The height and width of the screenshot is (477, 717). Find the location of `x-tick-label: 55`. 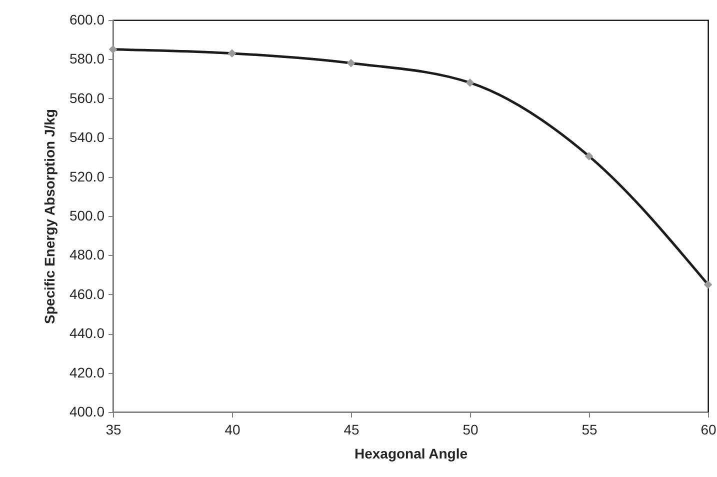

x-tick-label: 55 is located at coordinates (590, 430).